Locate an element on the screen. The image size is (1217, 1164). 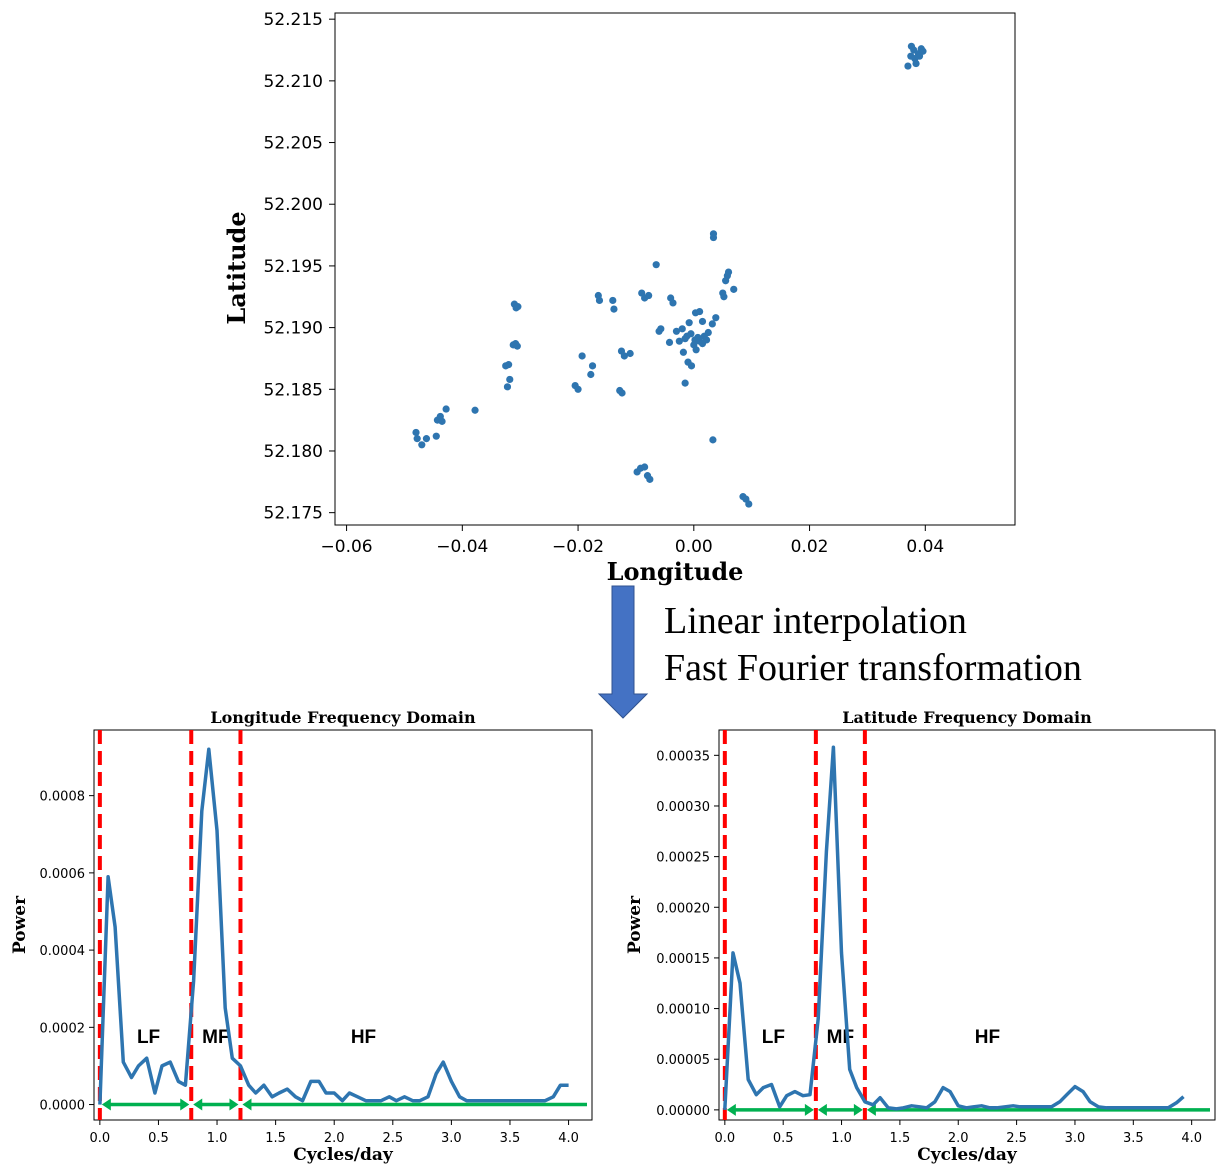
latitude-y-label: Power is located at coordinates (635, 924).